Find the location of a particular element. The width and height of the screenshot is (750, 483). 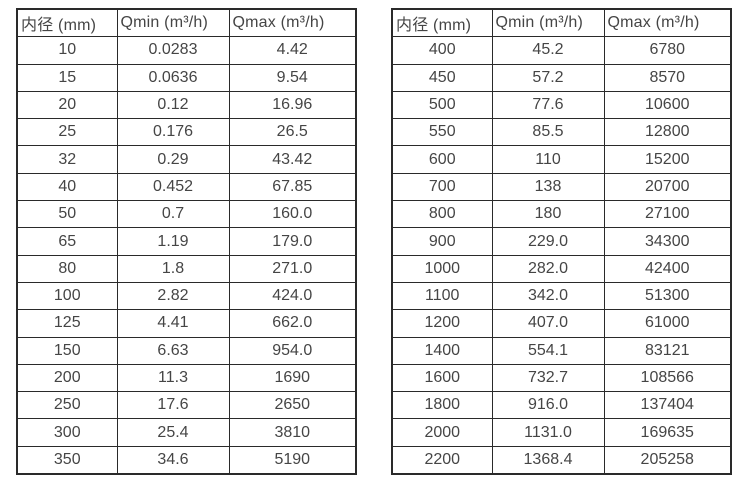

qmin-cell: 282.0 is located at coordinates (548, 268).